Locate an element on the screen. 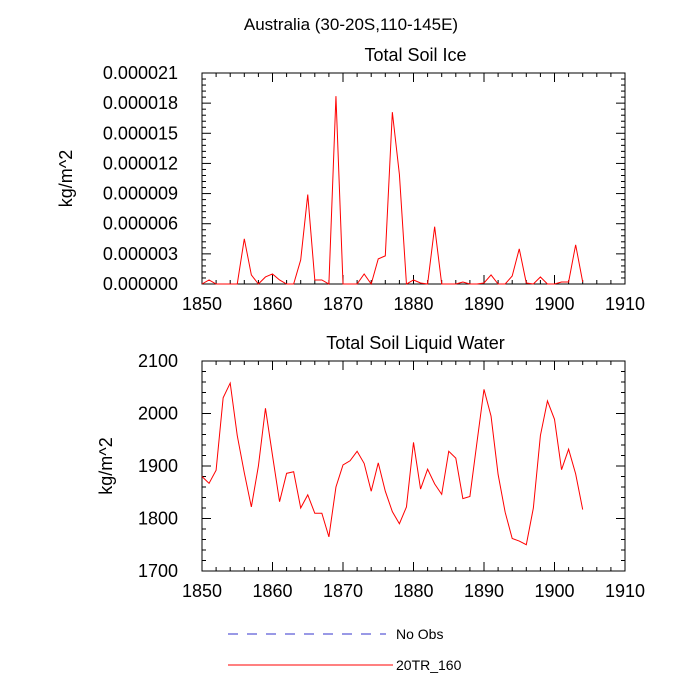 Image resolution: width=700 pixels, height=700 pixels. y-tick-label: 0.000000 is located at coordinates (140, 284).